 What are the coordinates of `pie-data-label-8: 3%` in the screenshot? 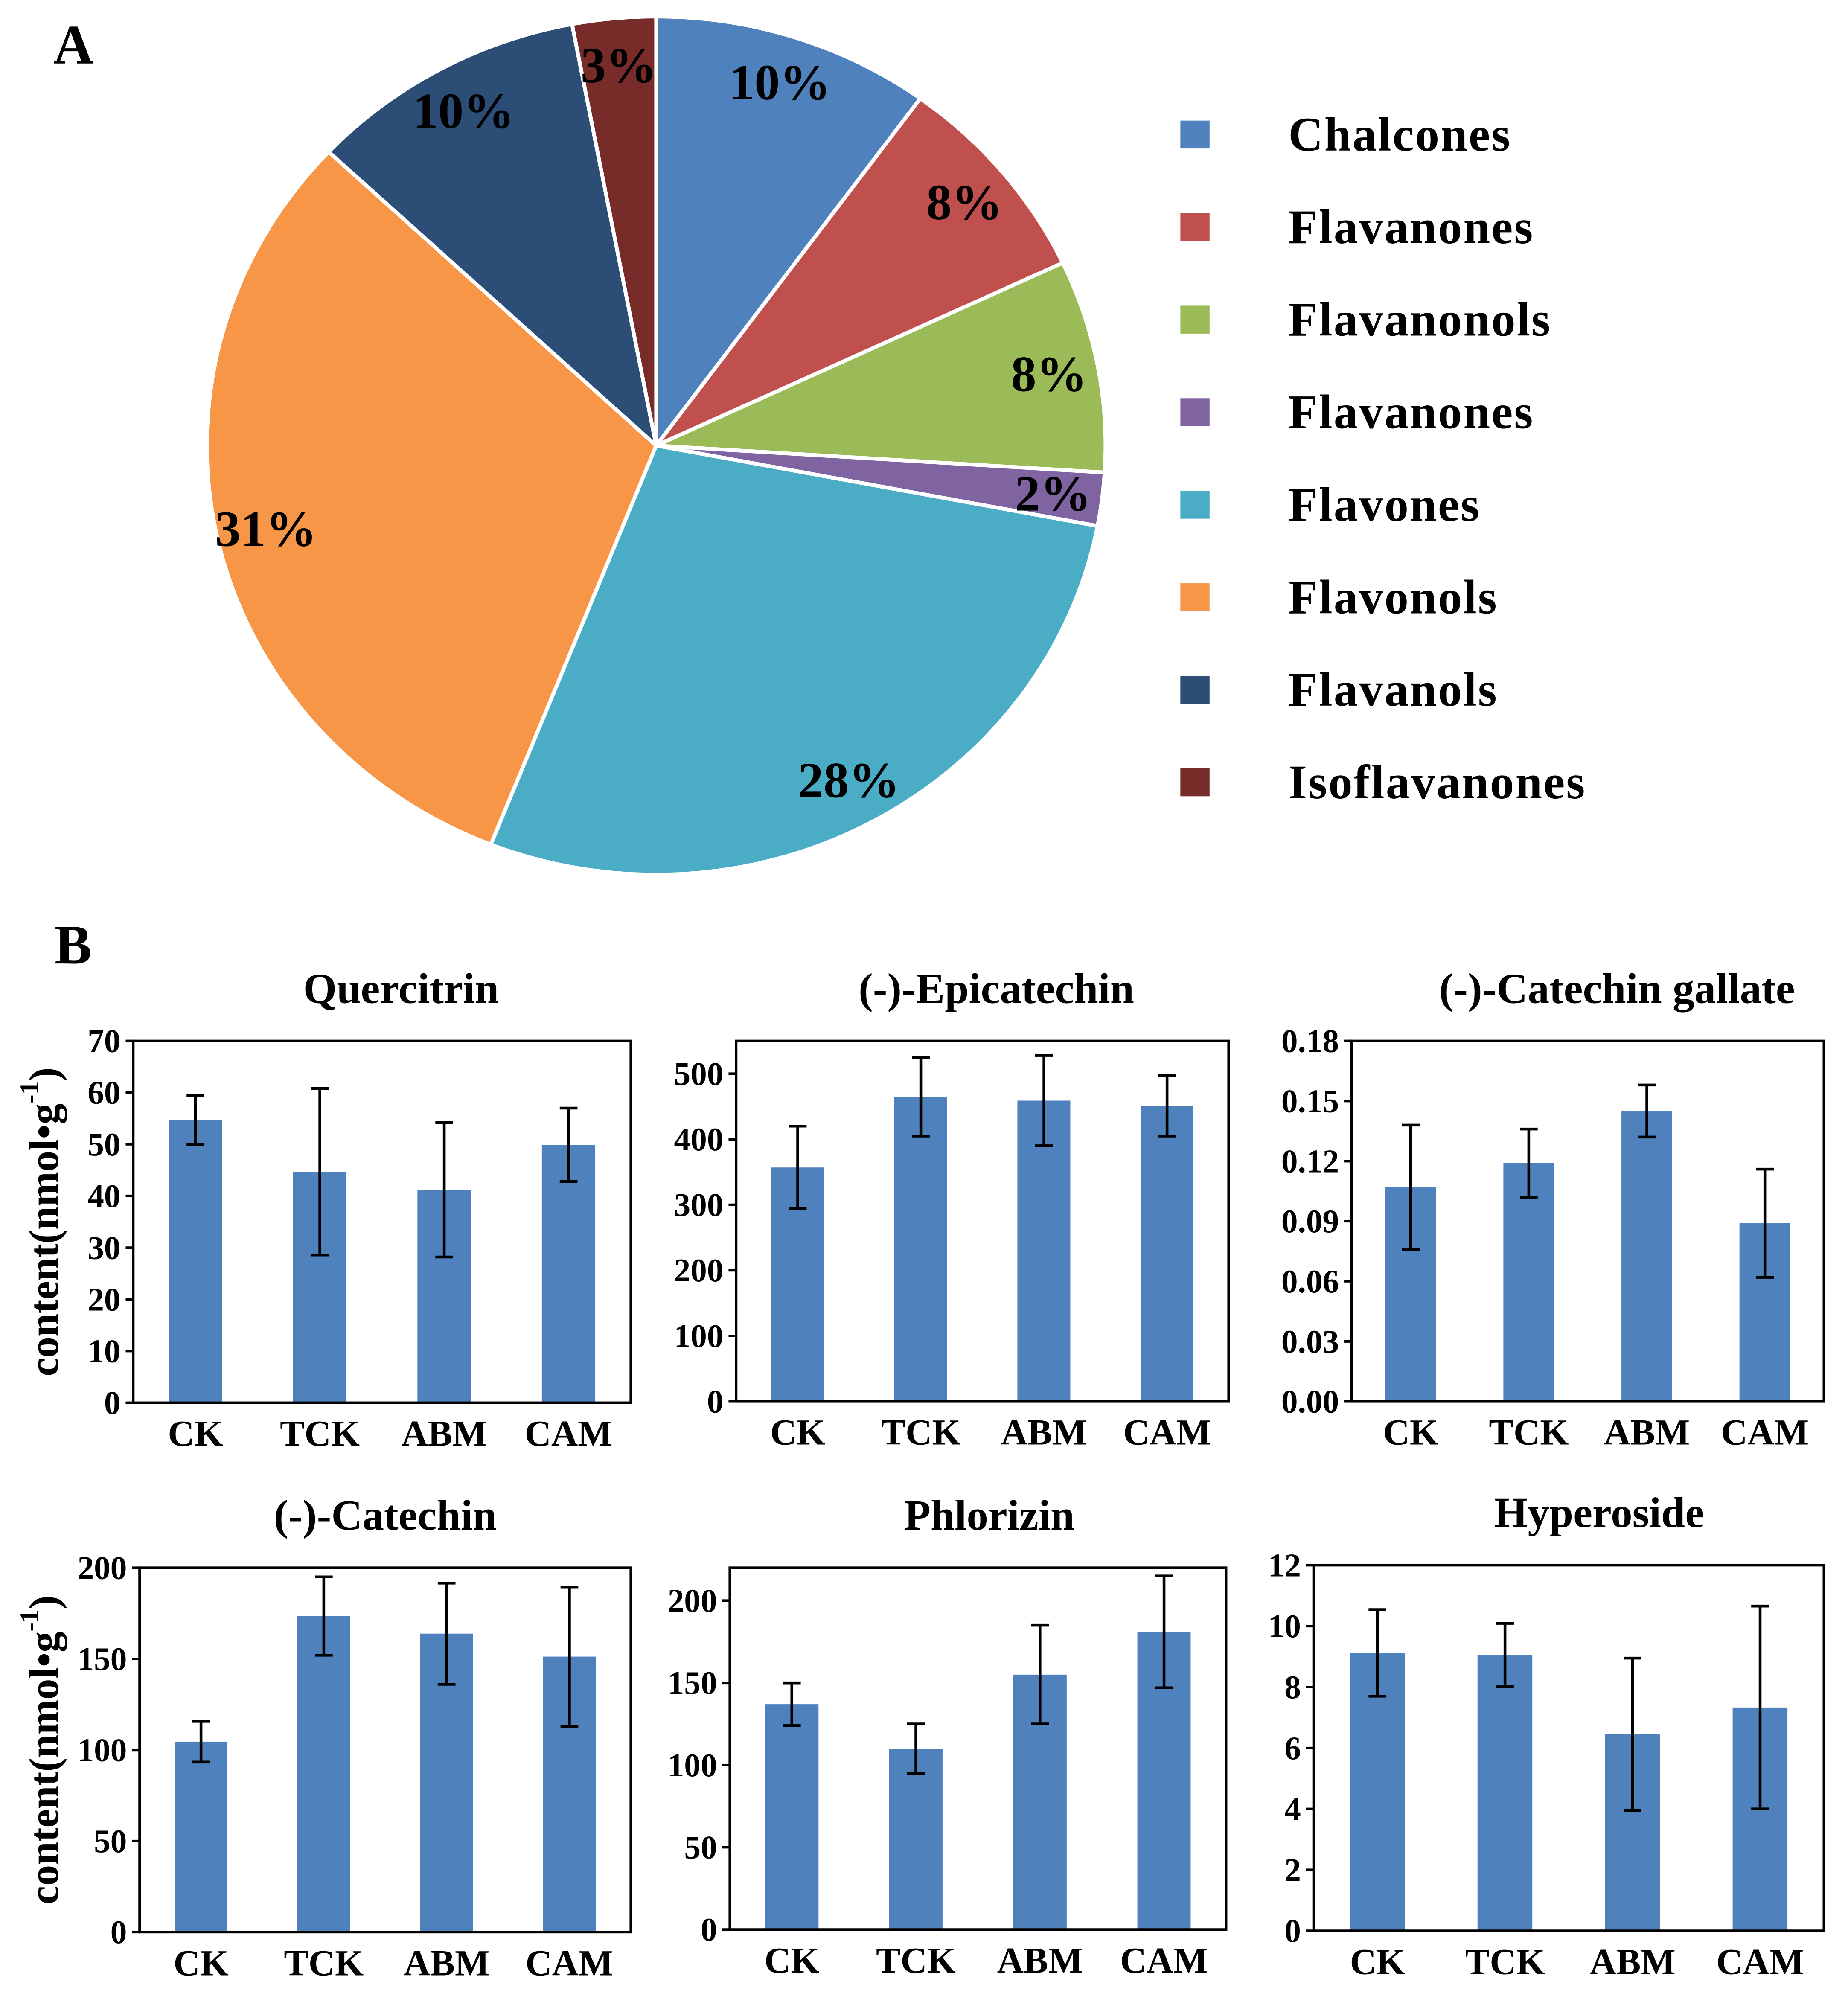 It's located at (619, 65).